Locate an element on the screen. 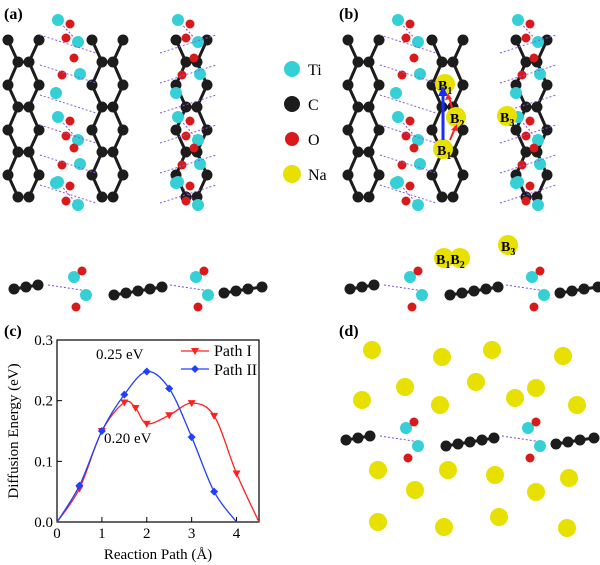  x-tick-label: 1 is located at coordinates (102, 534).